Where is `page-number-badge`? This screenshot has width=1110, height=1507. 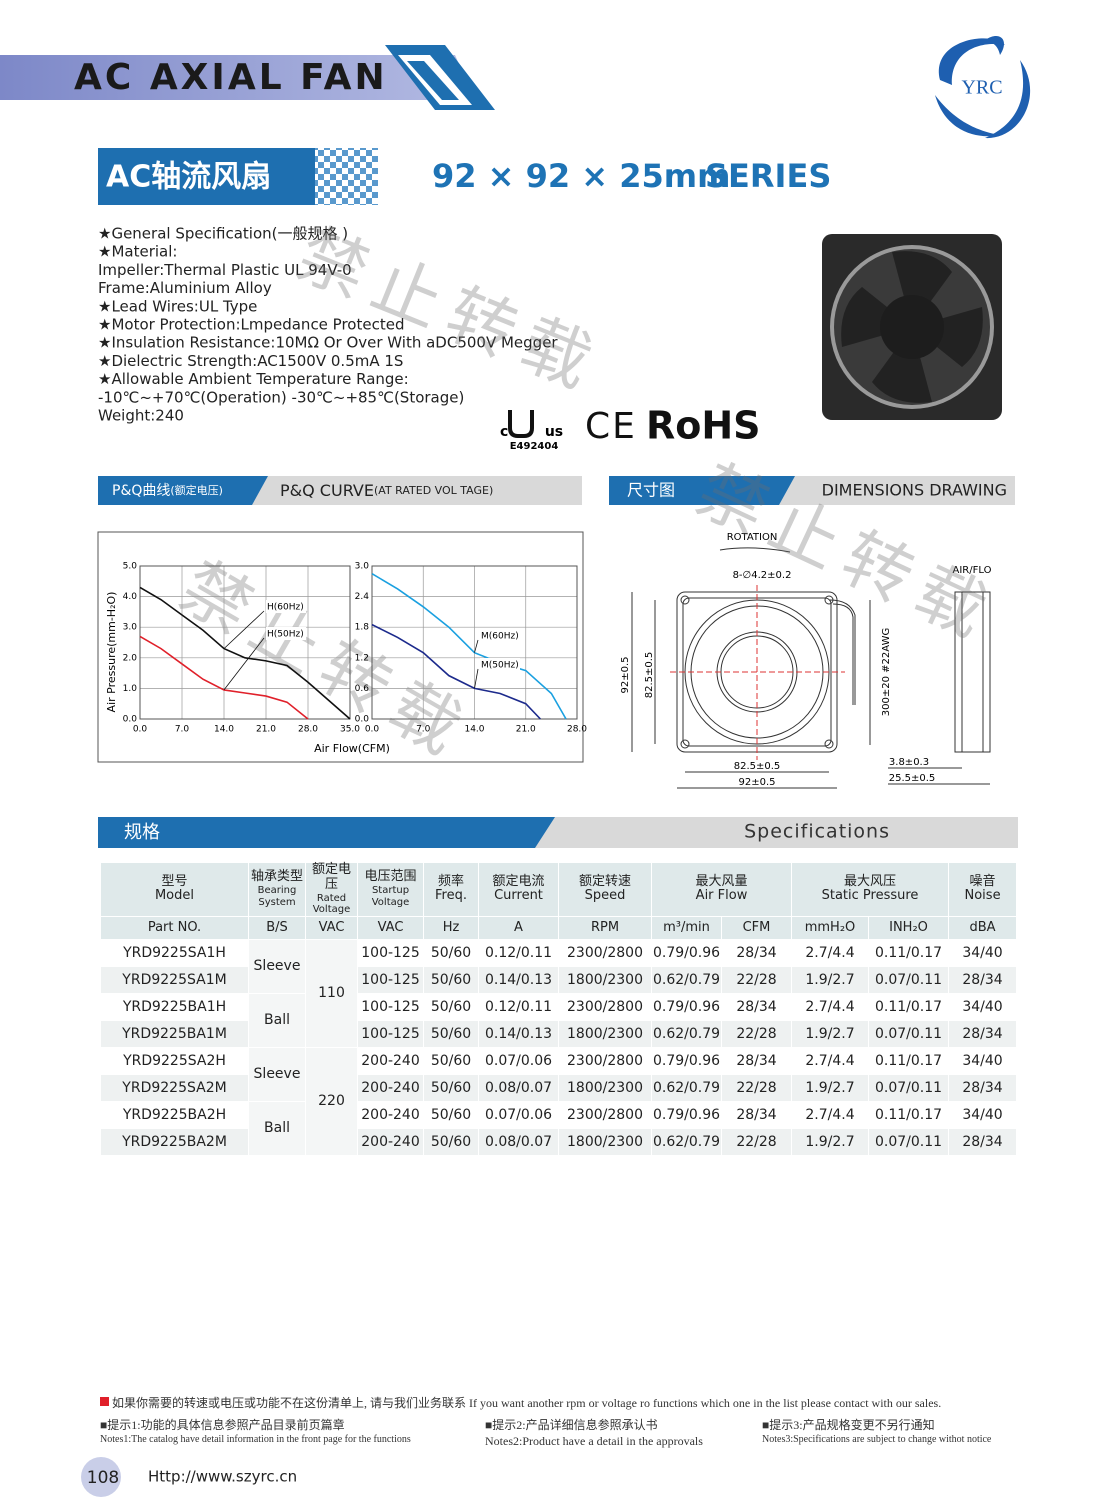
page-number-badge is located at coordinates (101, 1477).